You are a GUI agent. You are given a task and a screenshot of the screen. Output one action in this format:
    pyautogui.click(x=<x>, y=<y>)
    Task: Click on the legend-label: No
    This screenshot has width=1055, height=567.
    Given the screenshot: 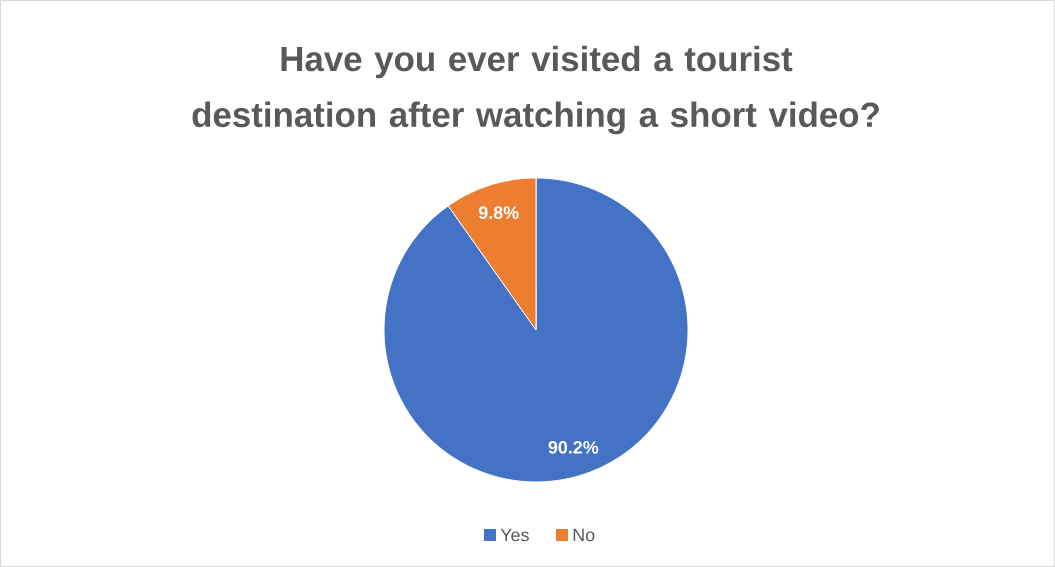 What is the action you would take?
    pyautogui.click(x=584, y=535)
    